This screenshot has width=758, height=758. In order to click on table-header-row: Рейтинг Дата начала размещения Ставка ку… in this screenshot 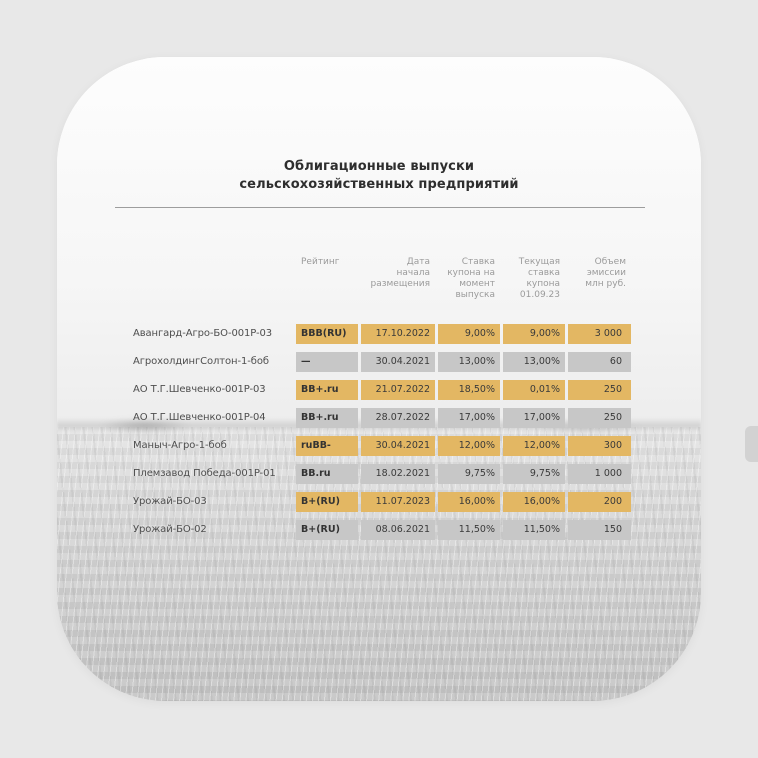, I will do `click(382, 286)`.